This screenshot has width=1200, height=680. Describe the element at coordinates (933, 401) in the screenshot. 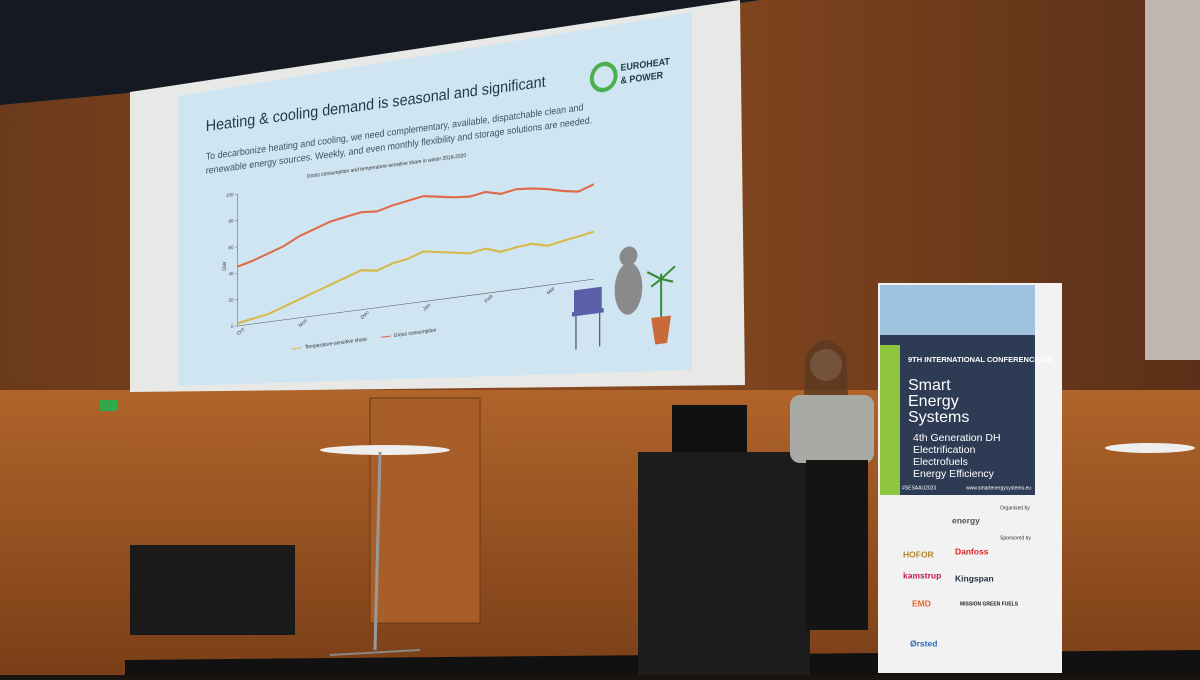

I see `banner-text-line: Energy` at that location.